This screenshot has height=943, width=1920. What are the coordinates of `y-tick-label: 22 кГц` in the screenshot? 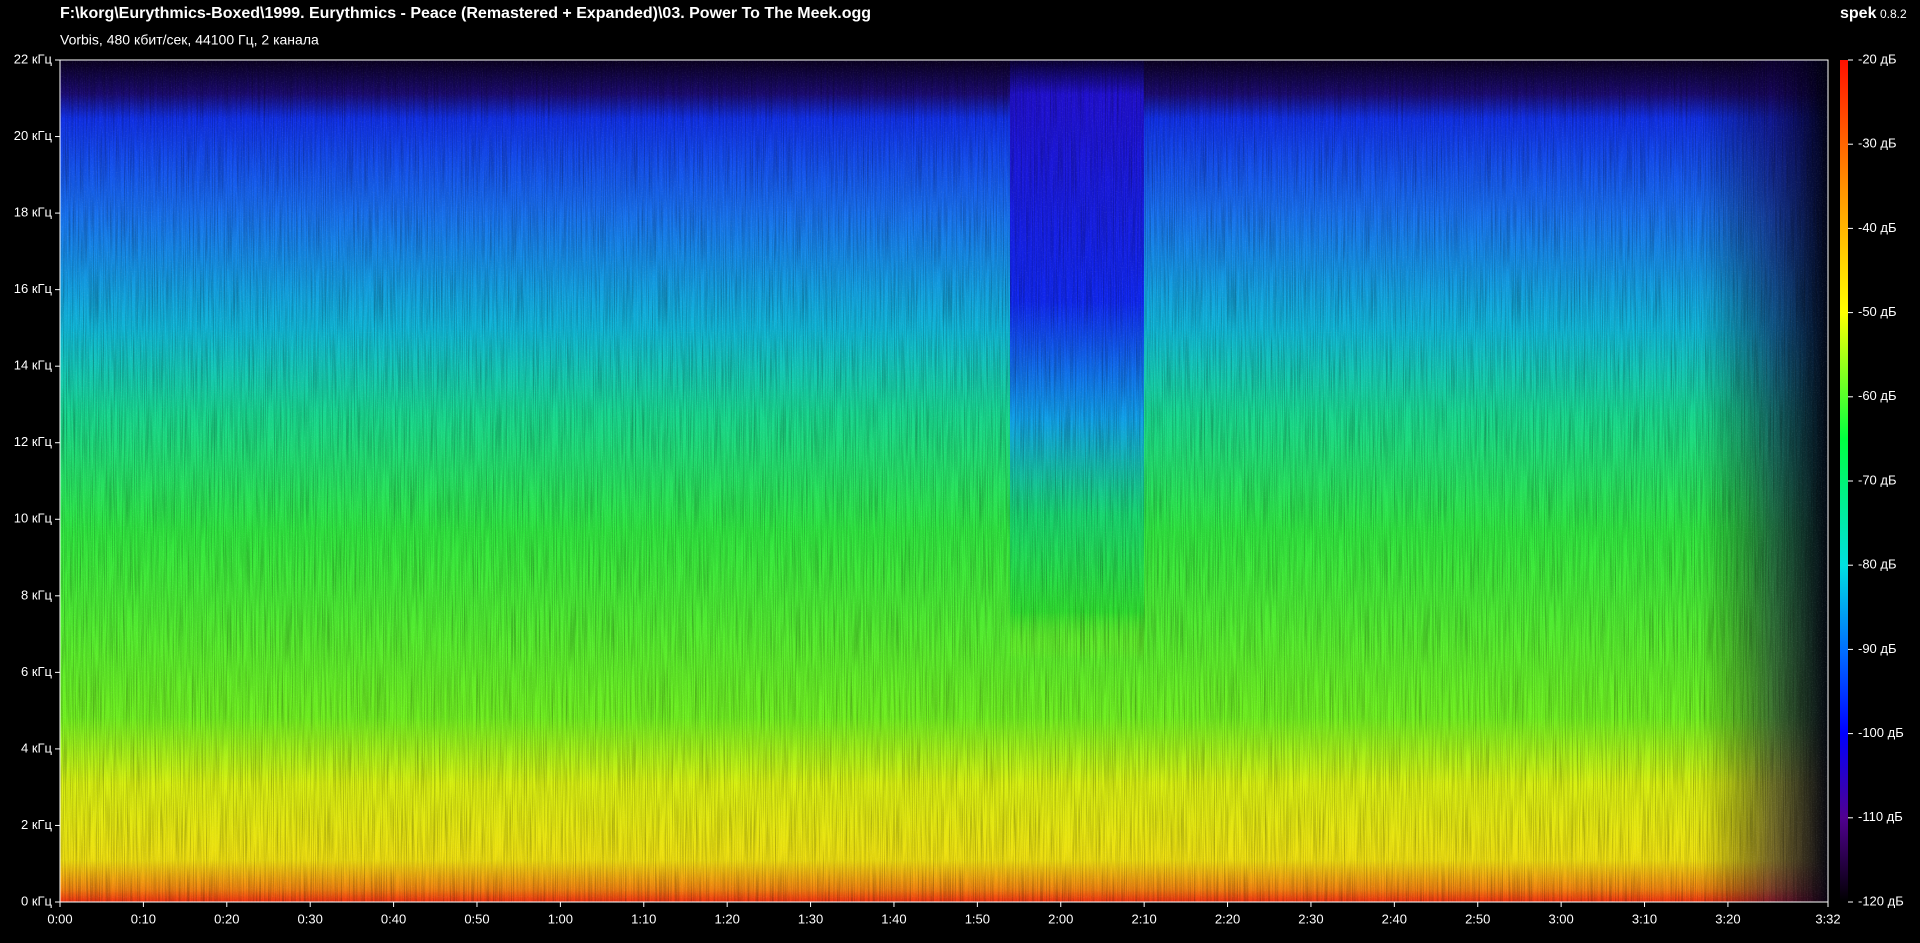 It's located at (33, 58).